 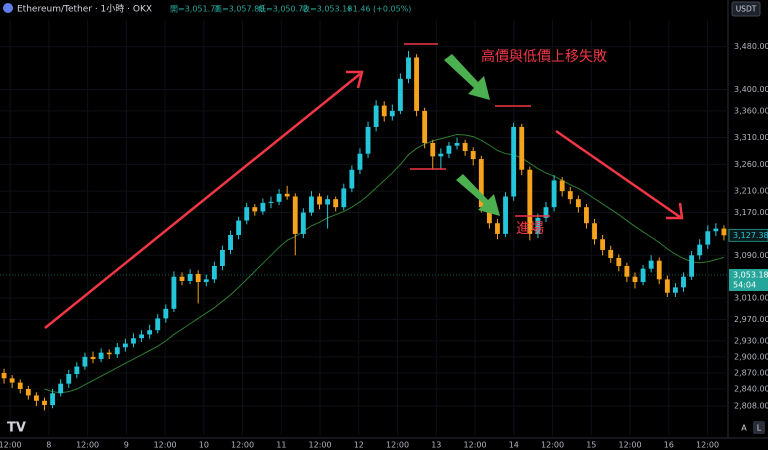 I want to click on trend-arrow, so click(x=618, y=174).